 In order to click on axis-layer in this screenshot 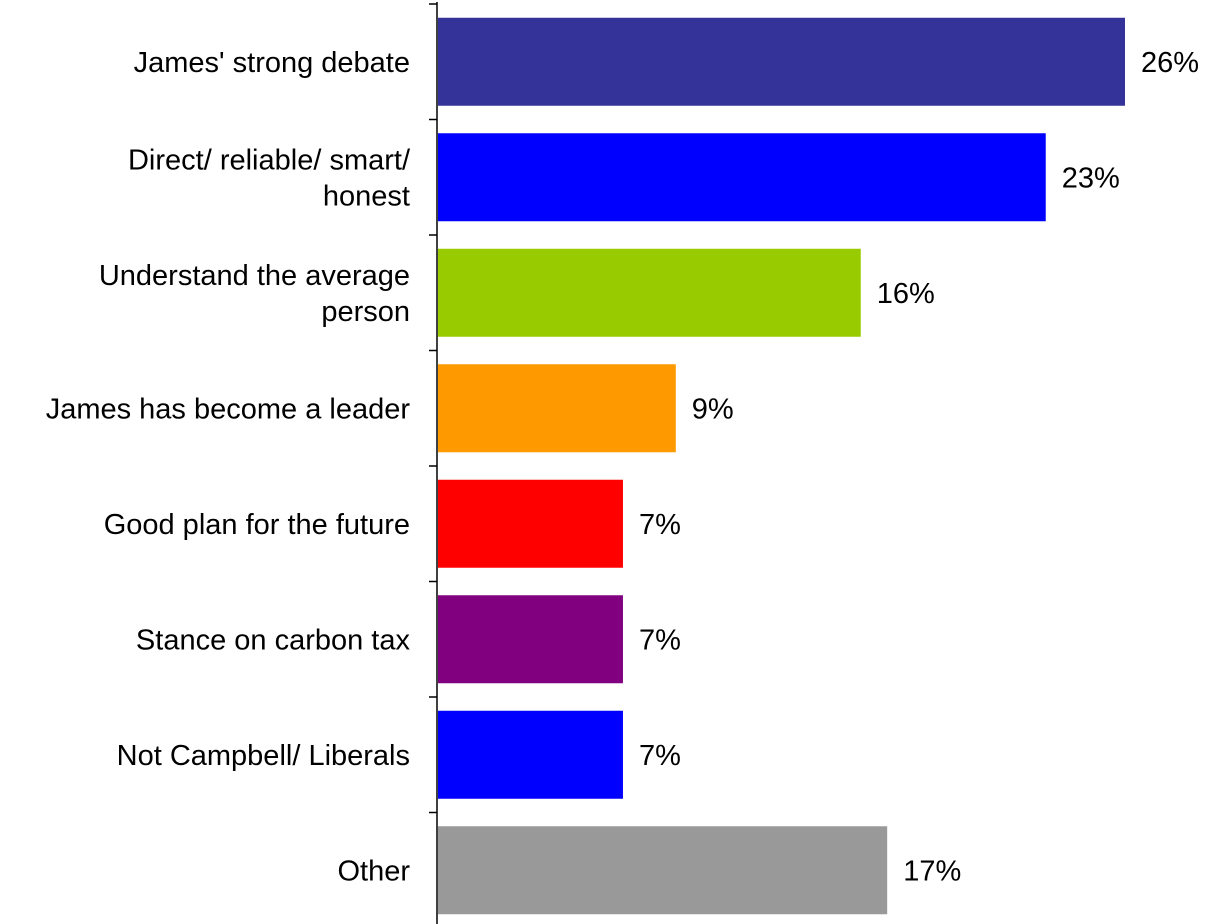, I will do `click(433, 463)`.